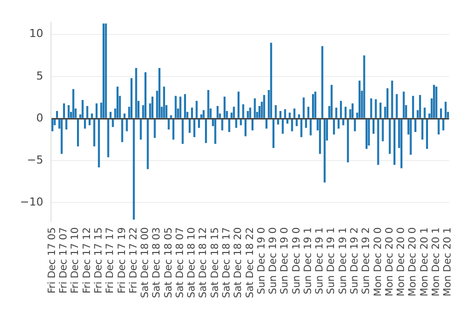  Describe the element at coordinates (180, 262) in the screenshot. I see `x-tick-label: Sat Dec 18 07` at that location.